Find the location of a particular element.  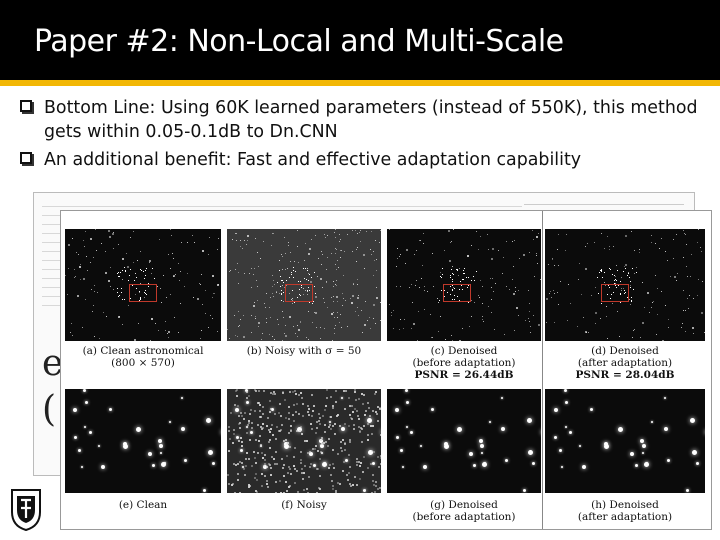

image-denoised-after-crop is located at coordinates (625, 441).